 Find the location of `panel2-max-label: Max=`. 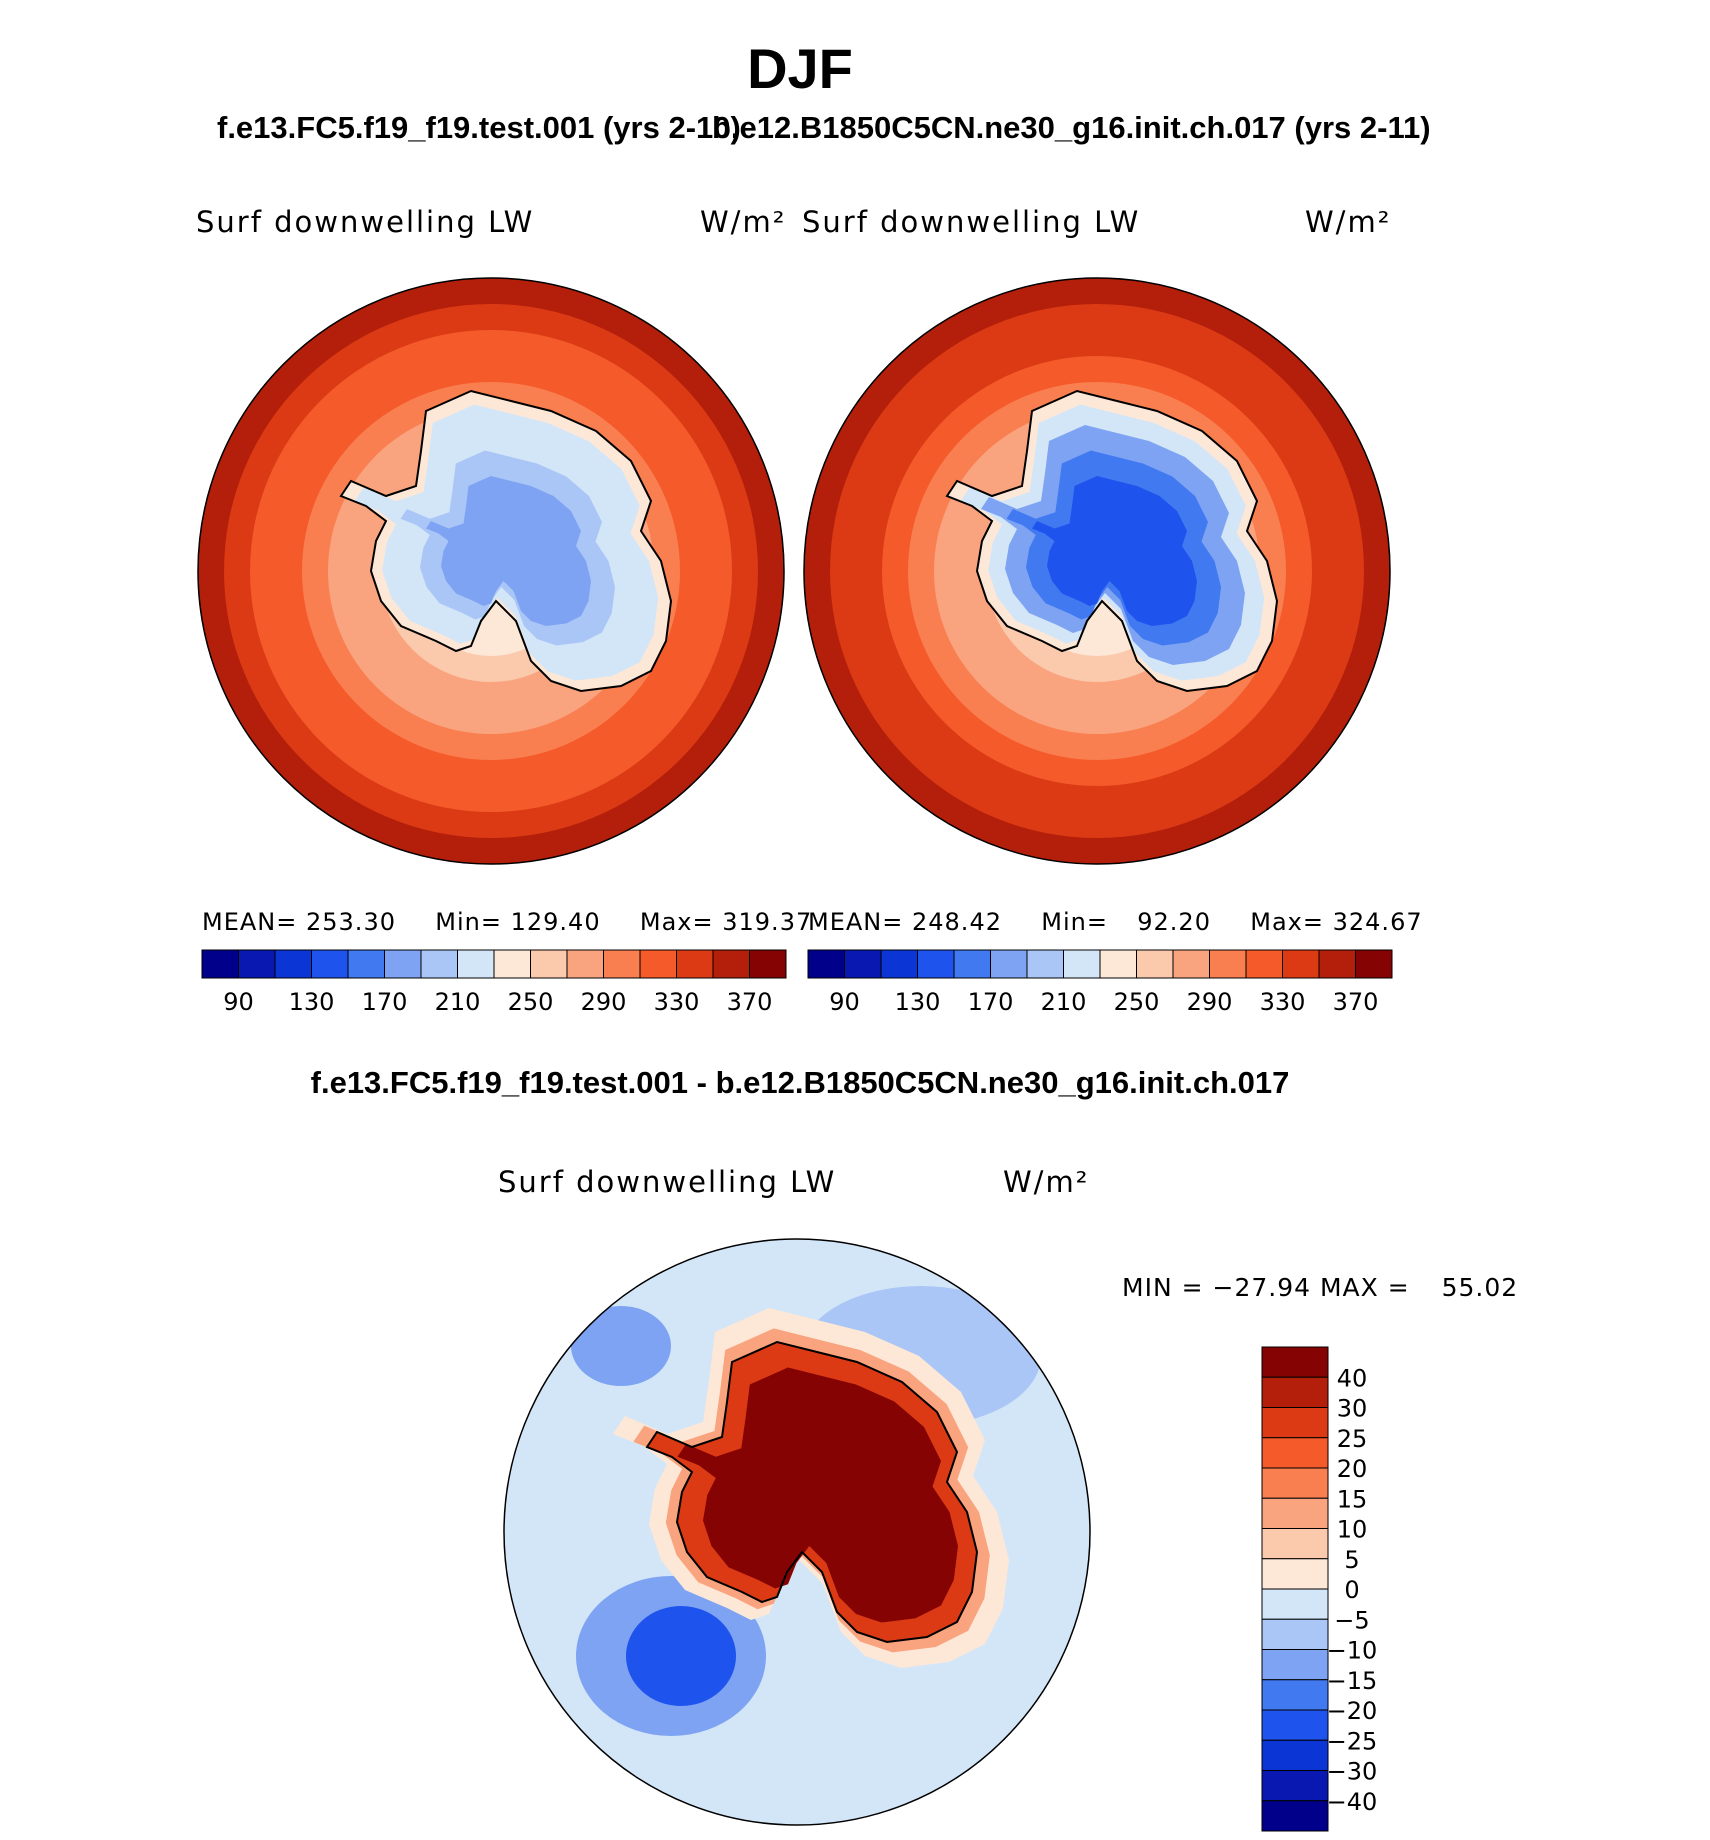

panel2-max-label: Max= is located at coordinates (1287, 922).